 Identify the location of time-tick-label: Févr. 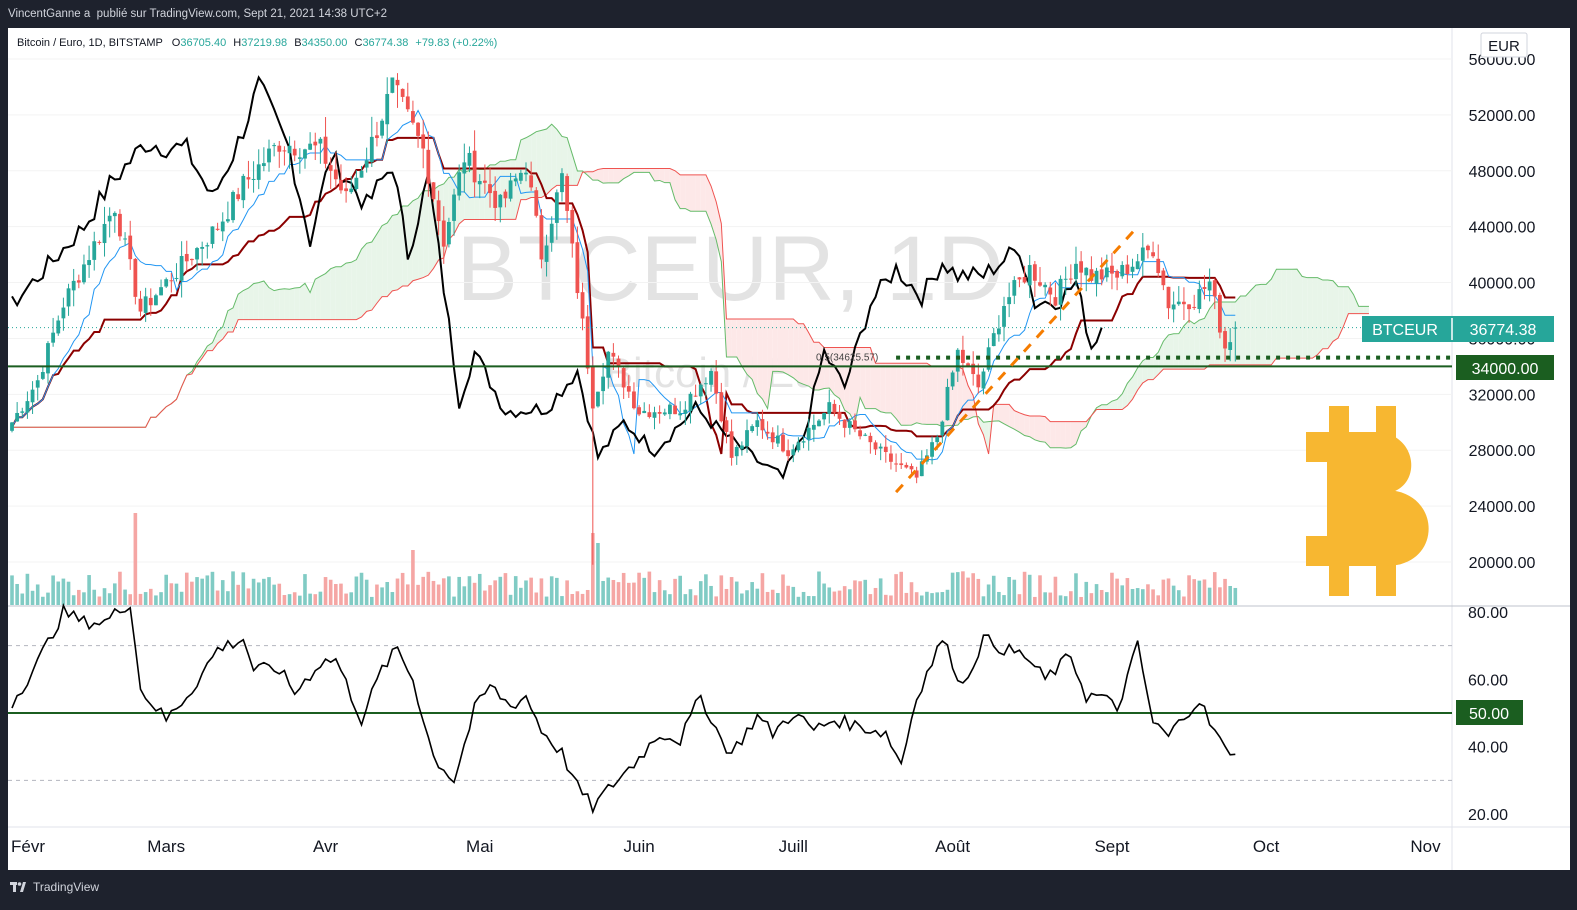
(28, 846).